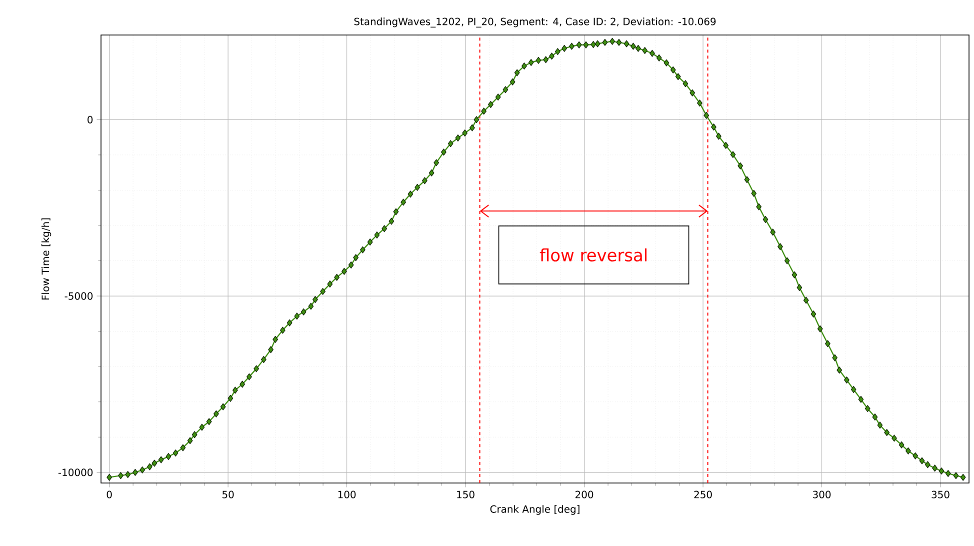  What do you see at coordinates (535, 510) in the screenshot?
I see `x-axis-title: Crank Angle [deg]` at bounding box center [535, 510].